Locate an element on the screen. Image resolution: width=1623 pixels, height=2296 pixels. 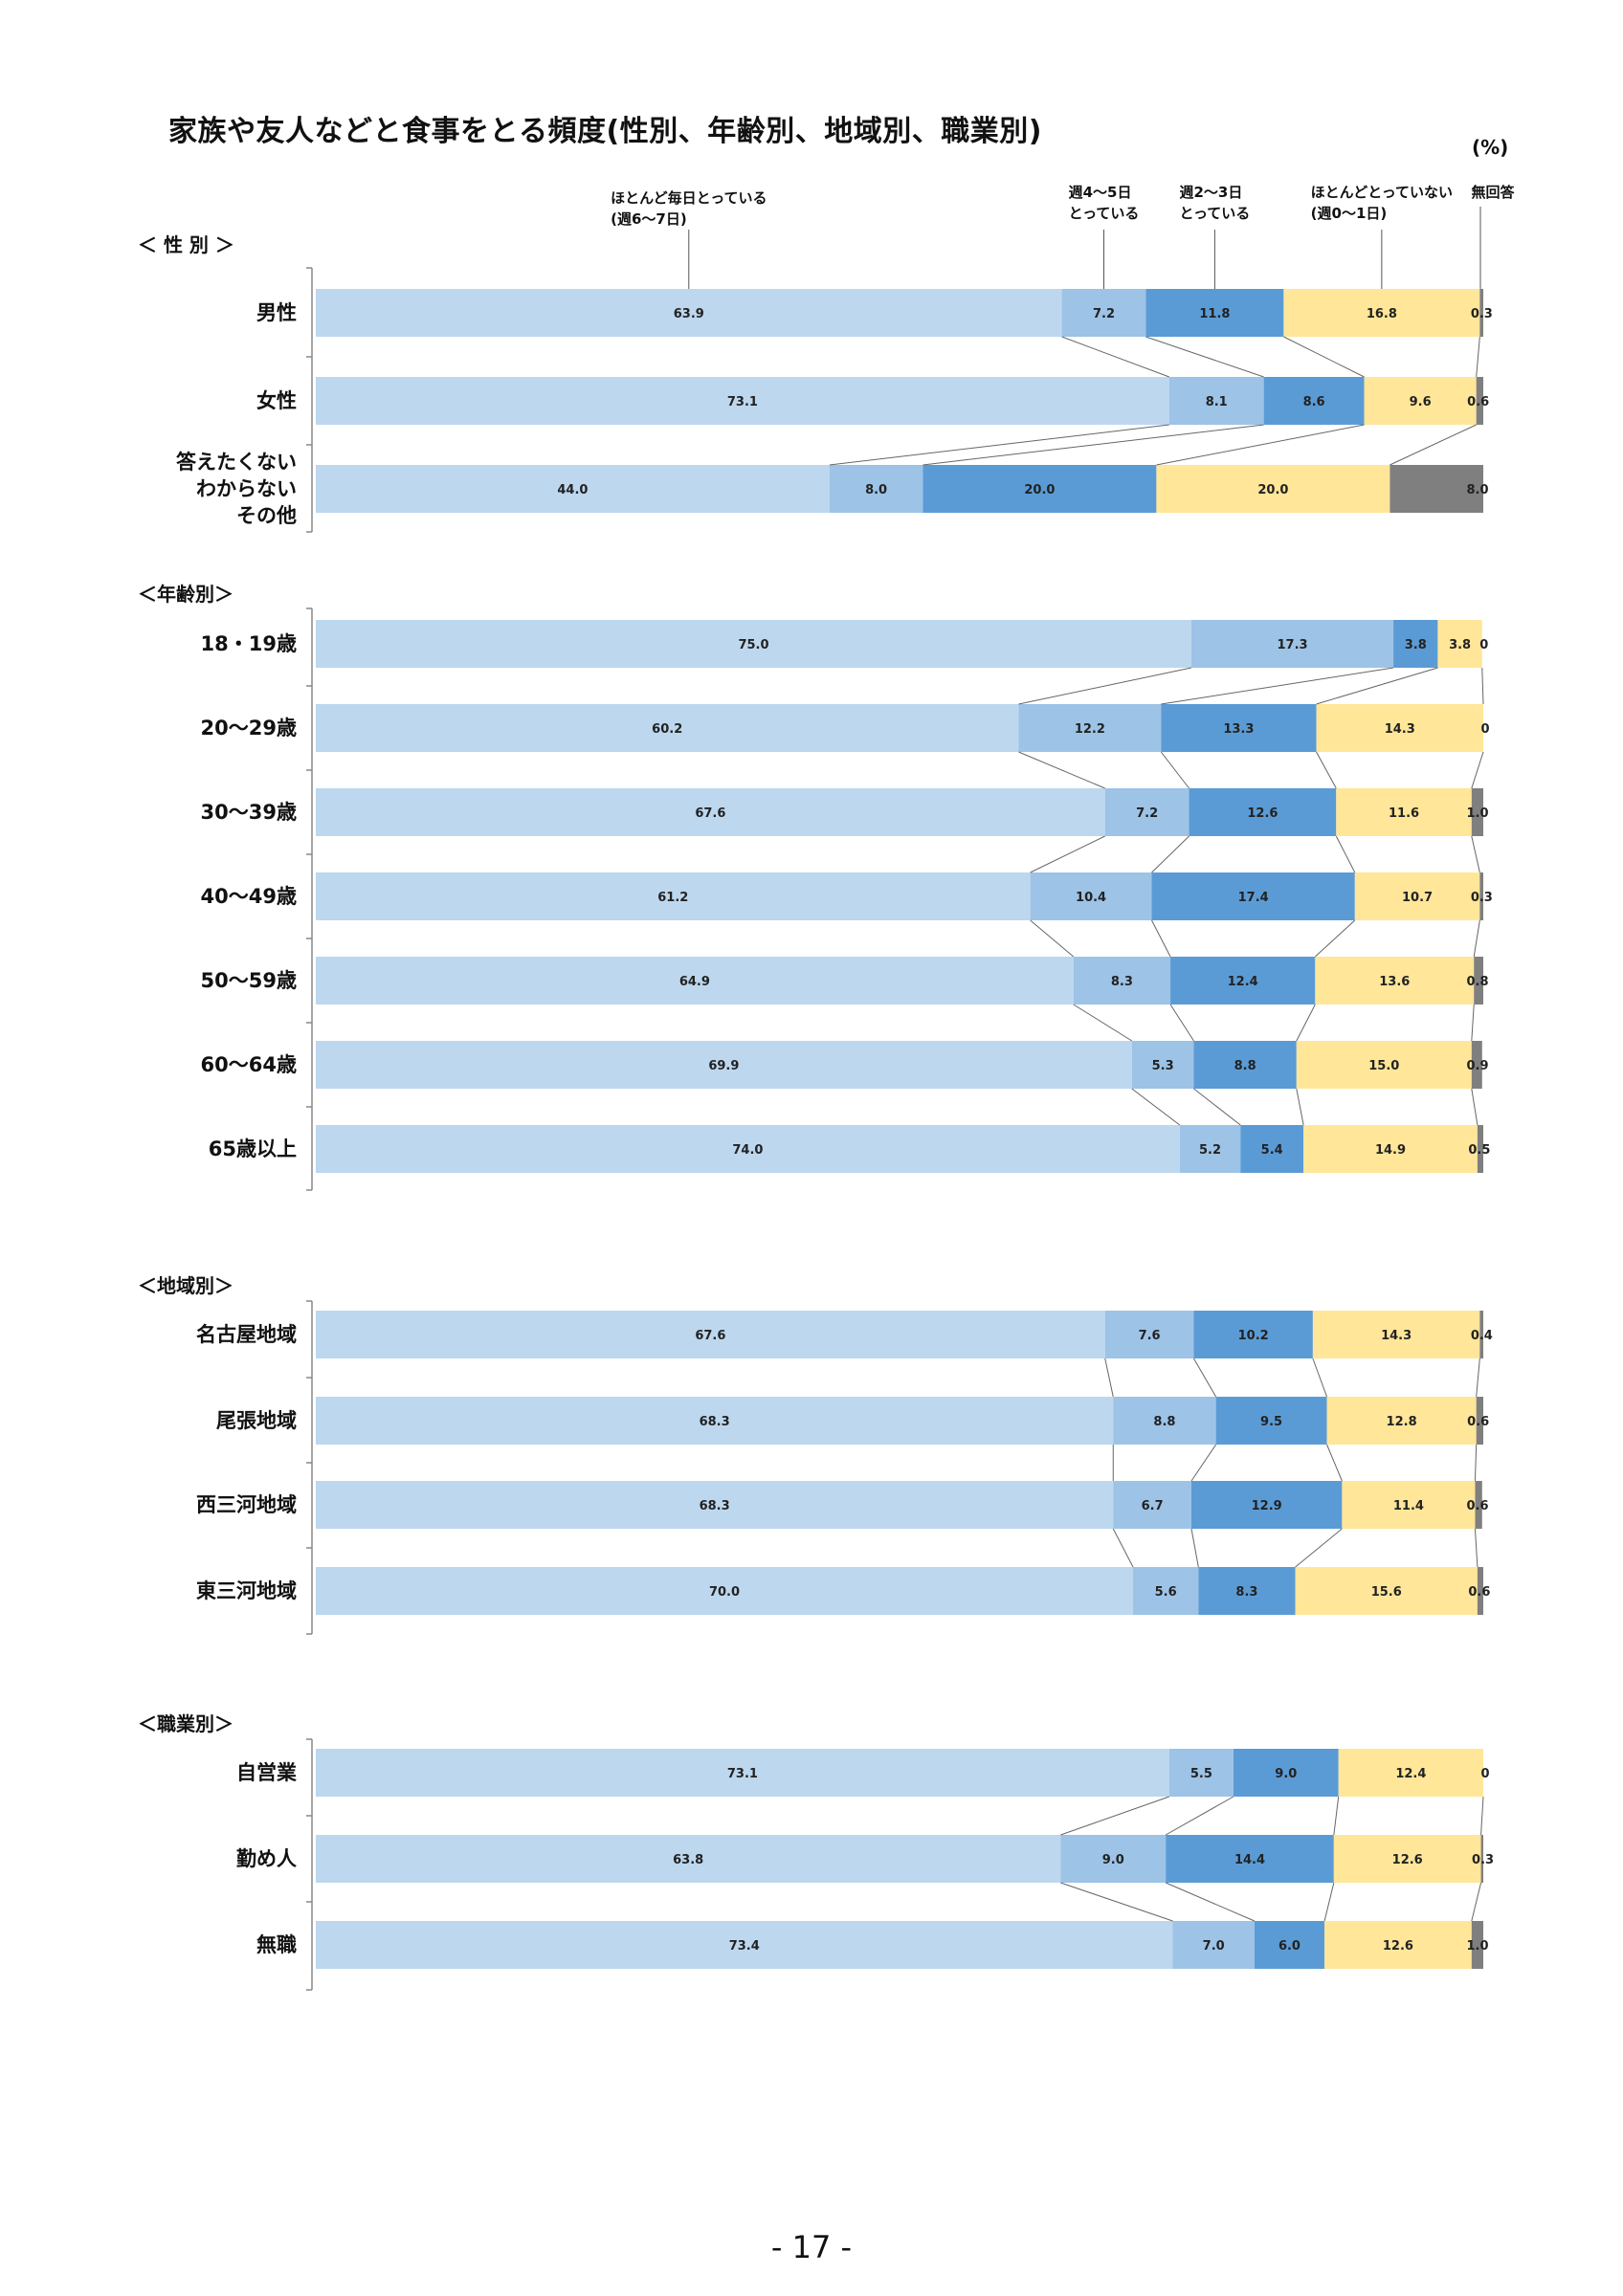
data-label: 73.4 is located at coordinates (744, 1947).